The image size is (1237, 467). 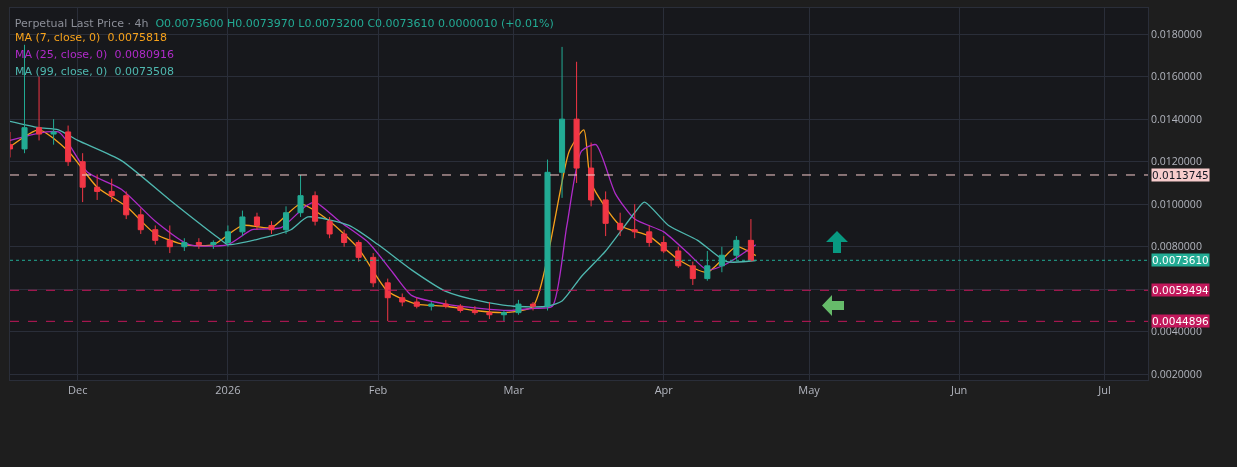 I want to click on annotation: 0.0080916, so click(x=144, y=54).